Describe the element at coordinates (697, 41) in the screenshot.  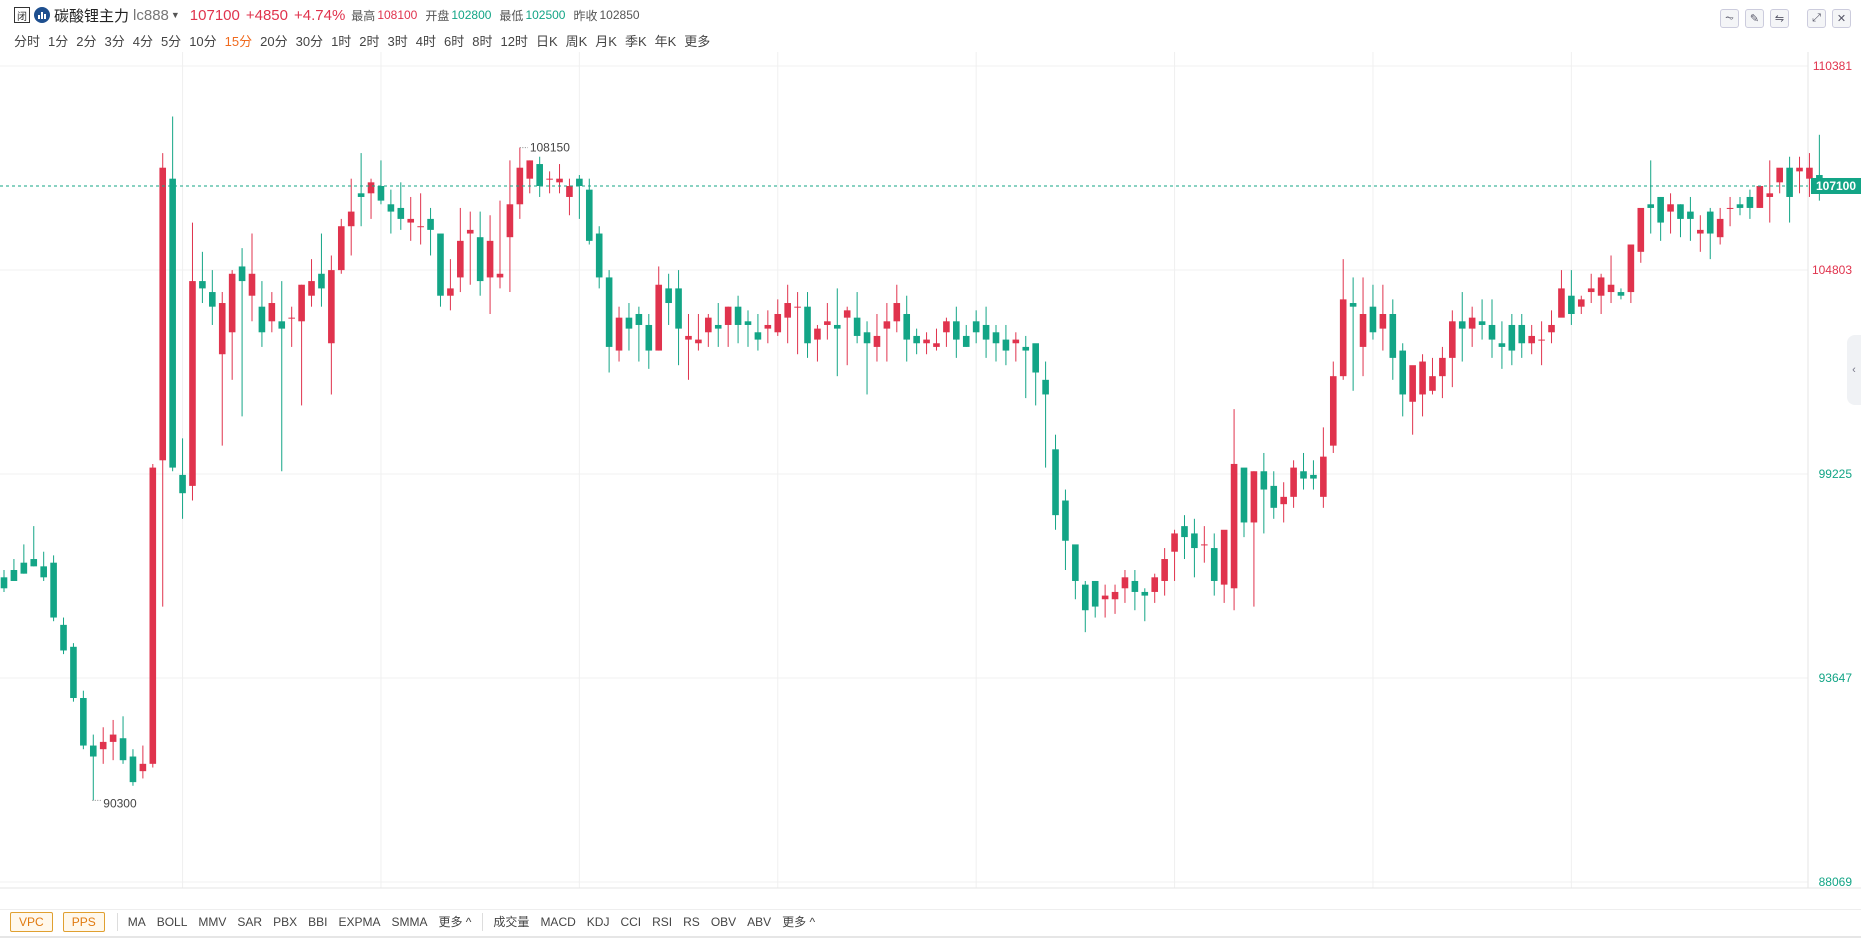
I see `period-tab: 更多` at that location.